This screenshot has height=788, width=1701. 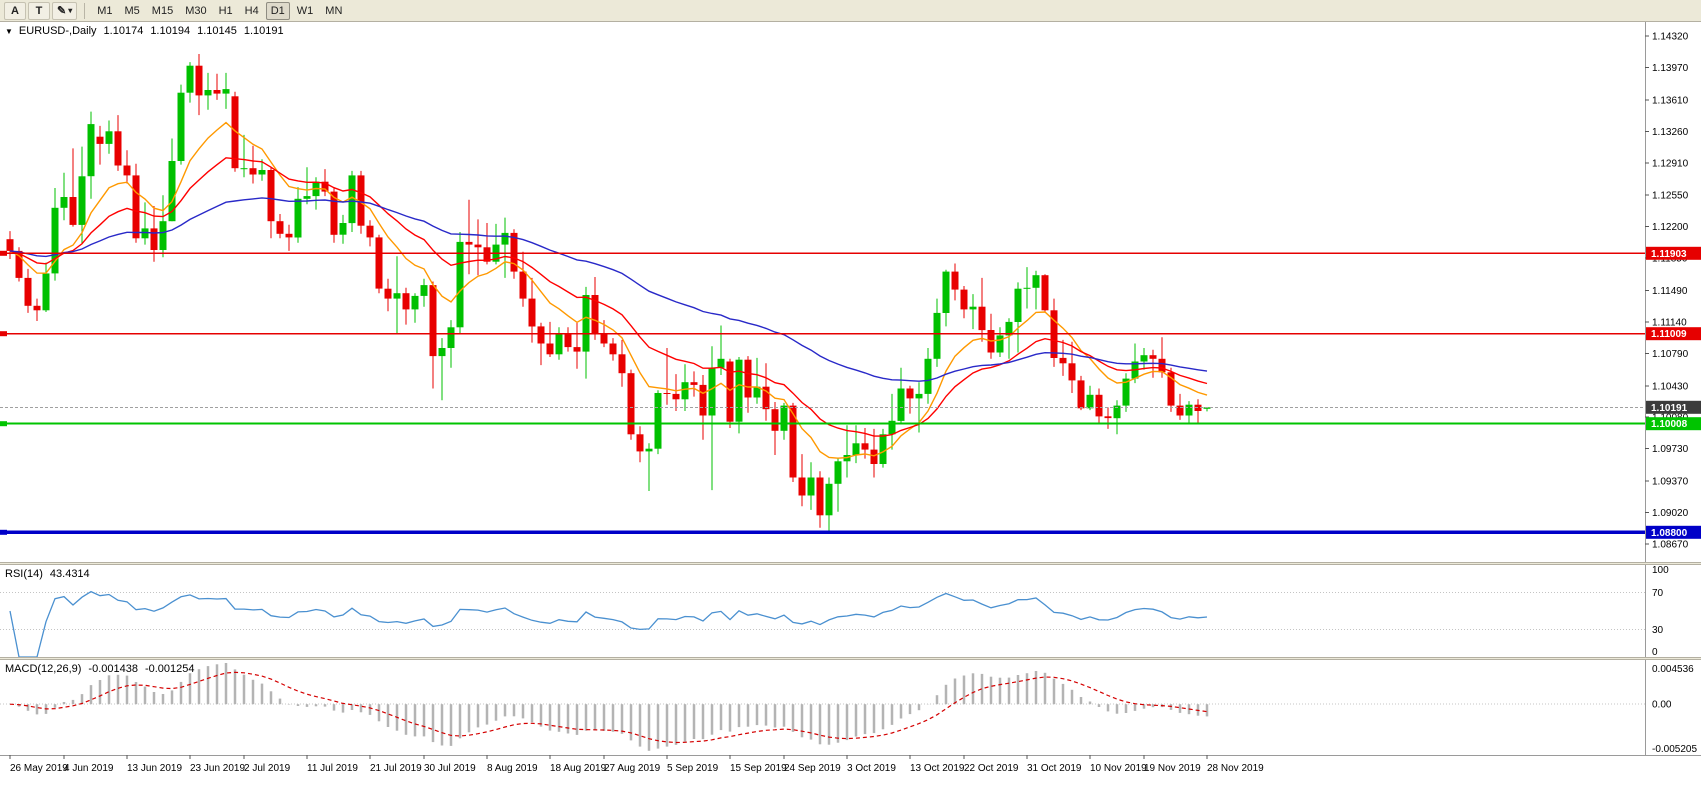 What do you see at coordinates (1670, 163) in the screenshot?
I see `price-tick-label: 1.12910` at bounding box center [1670, 163].